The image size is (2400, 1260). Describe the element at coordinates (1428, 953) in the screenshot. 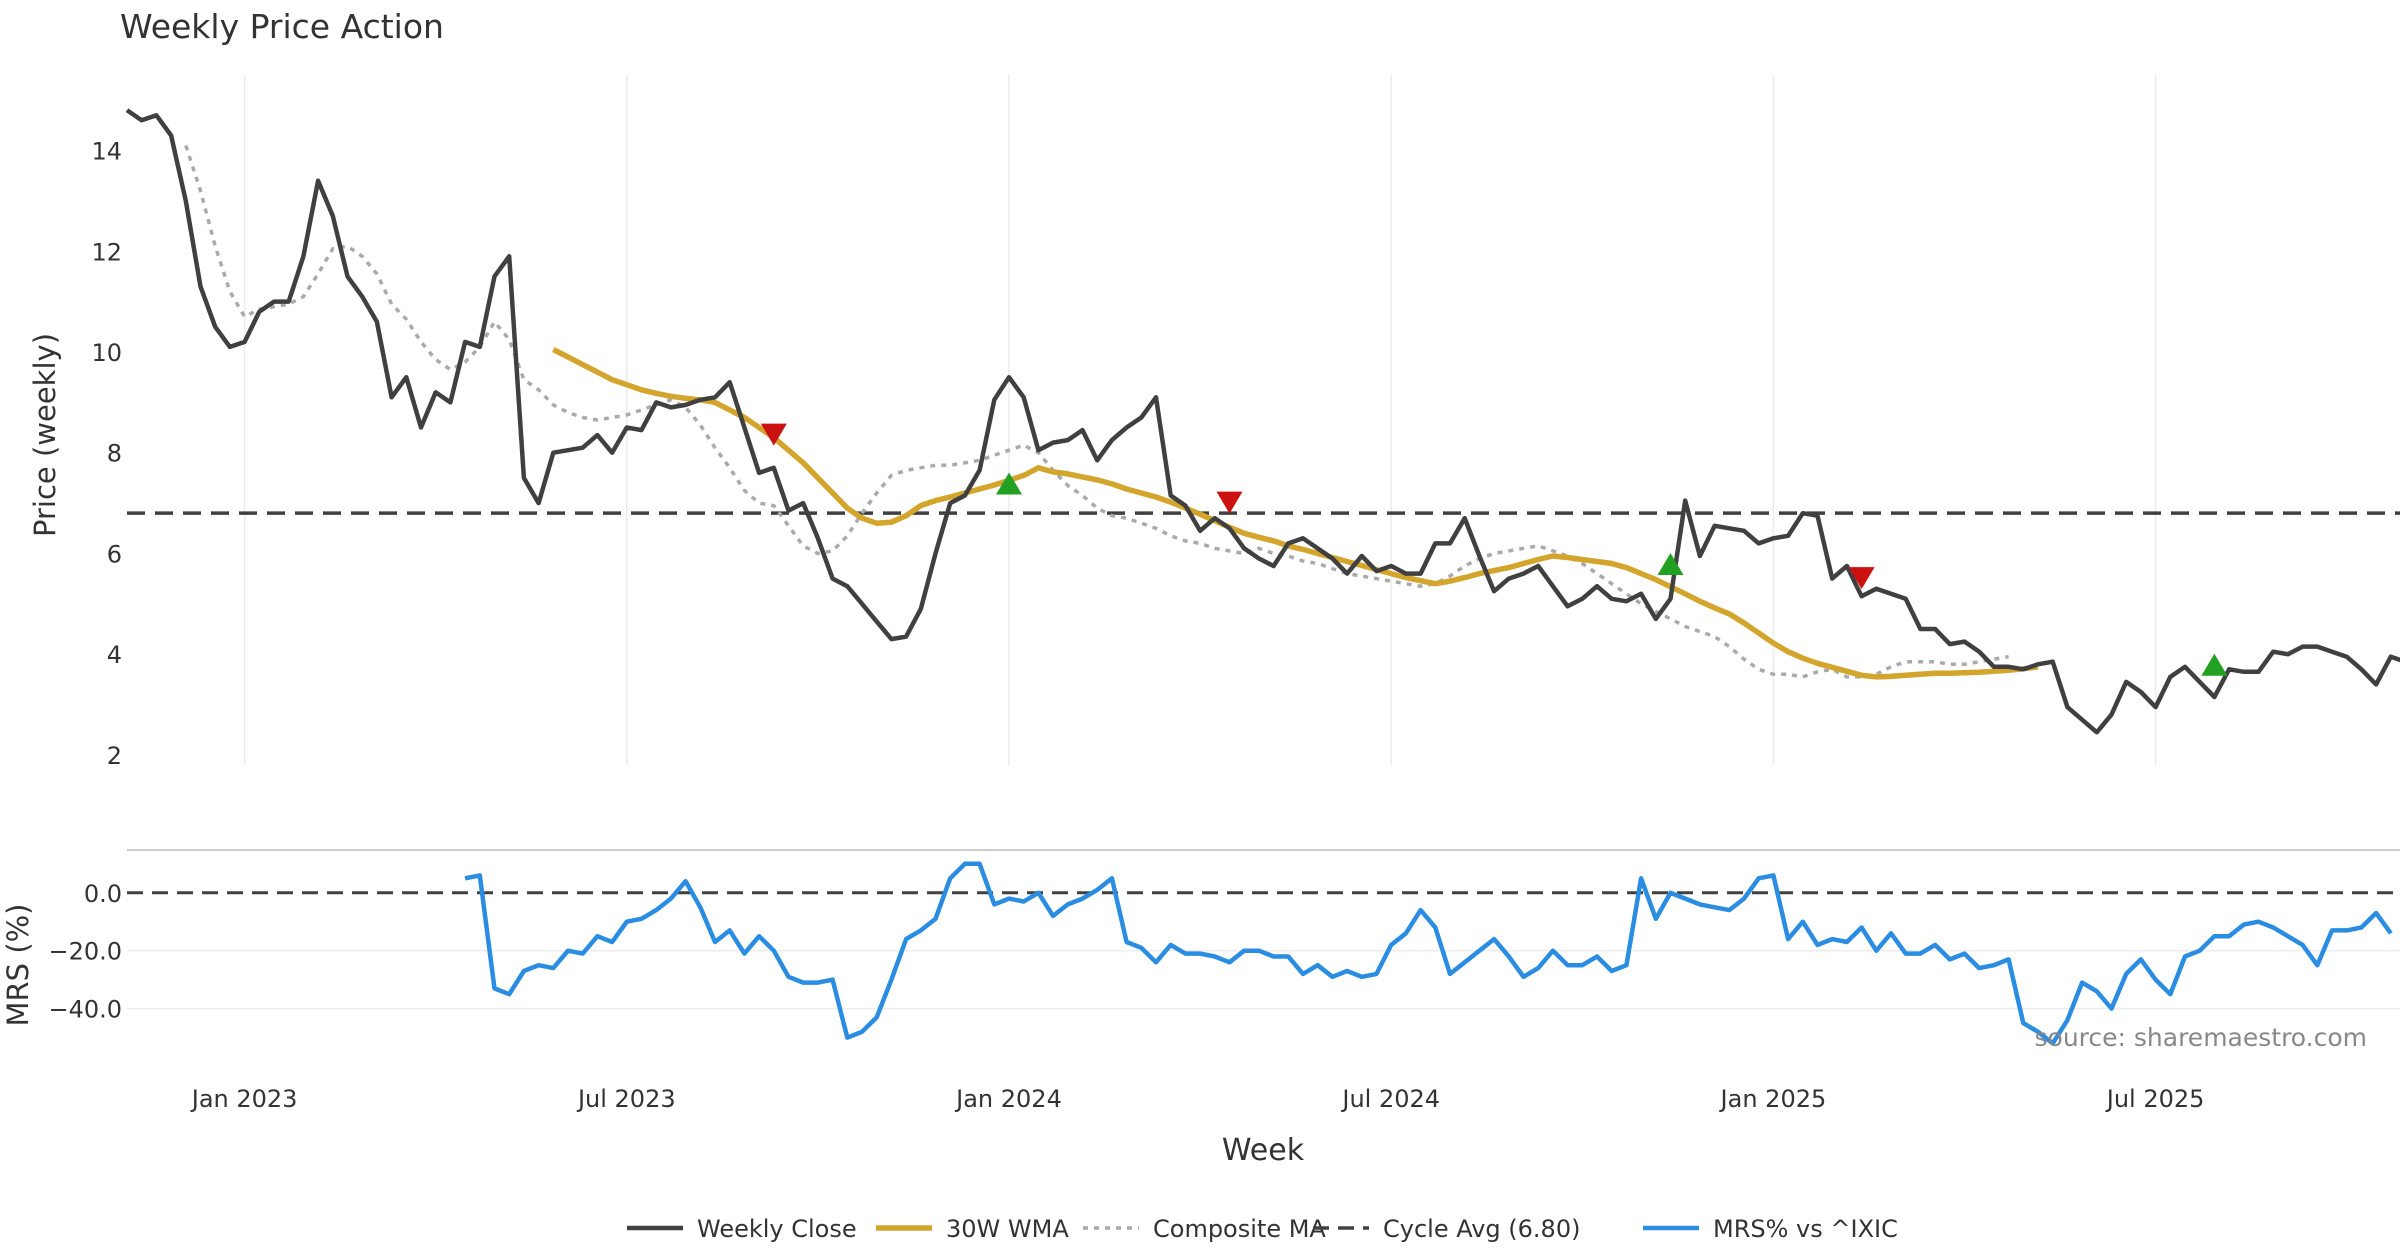

I see `mrs-line` at that location.